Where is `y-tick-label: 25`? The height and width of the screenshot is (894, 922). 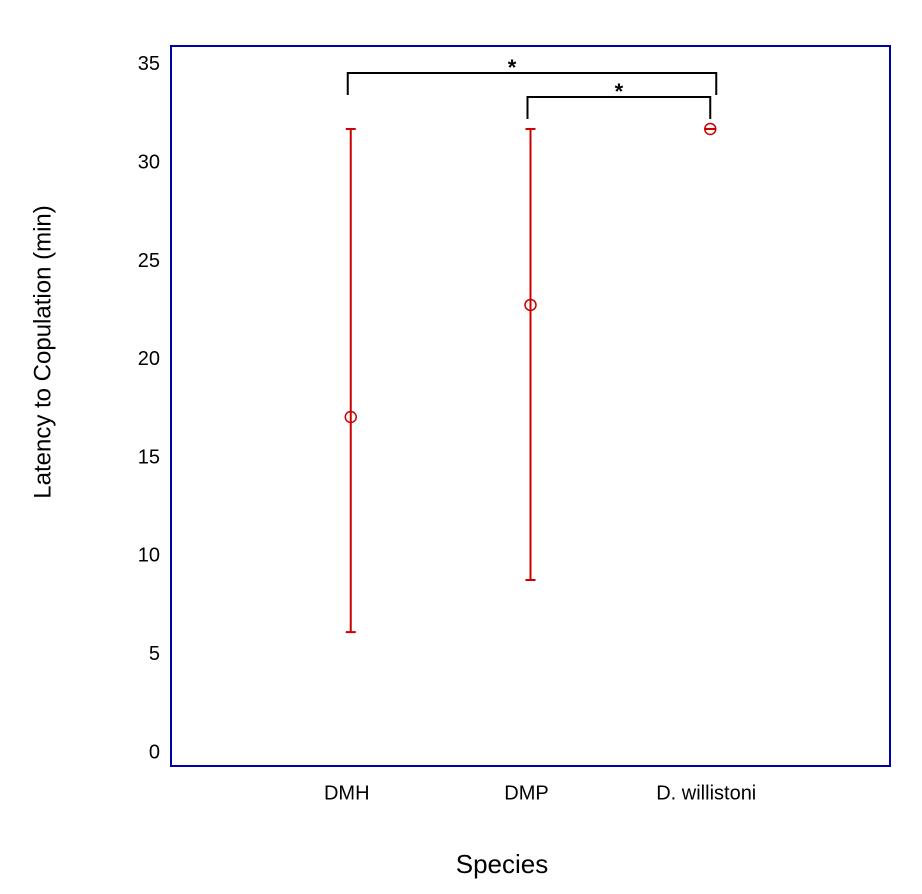
y-tick-label: 25 is located at coordinates (149, 261).